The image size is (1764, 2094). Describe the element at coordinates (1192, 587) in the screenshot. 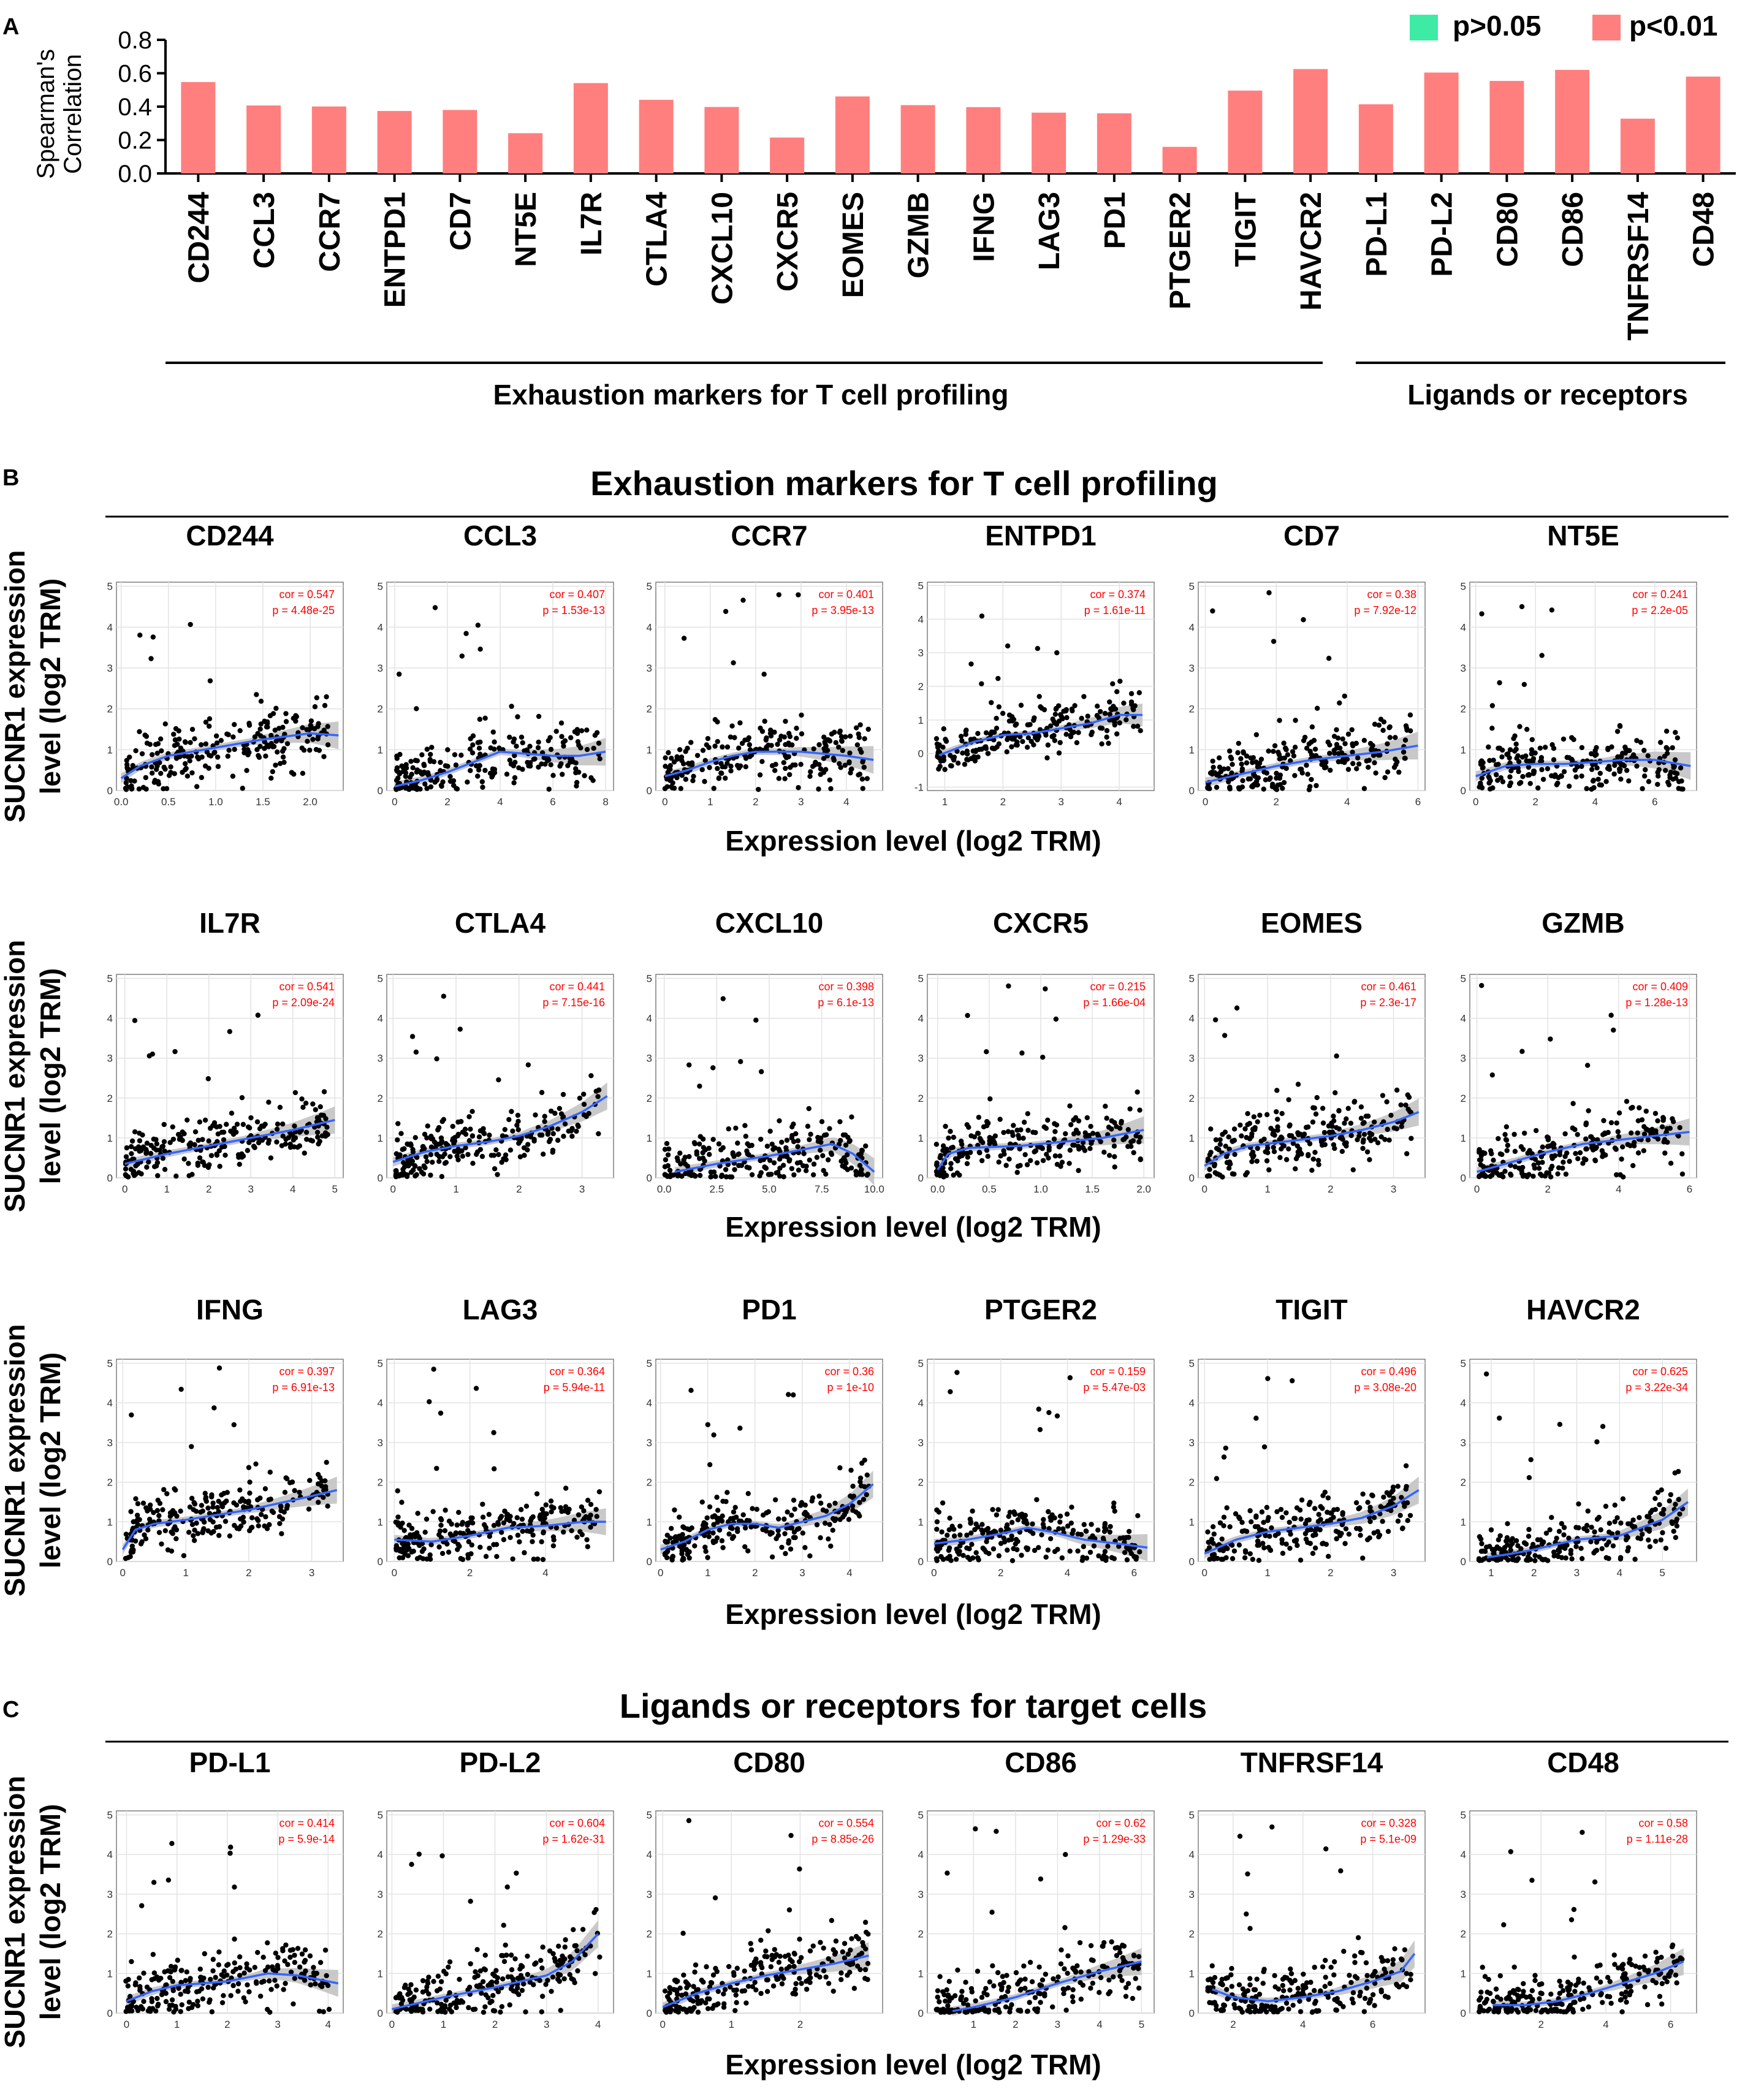

I see `ytick-label: 5` at that location.